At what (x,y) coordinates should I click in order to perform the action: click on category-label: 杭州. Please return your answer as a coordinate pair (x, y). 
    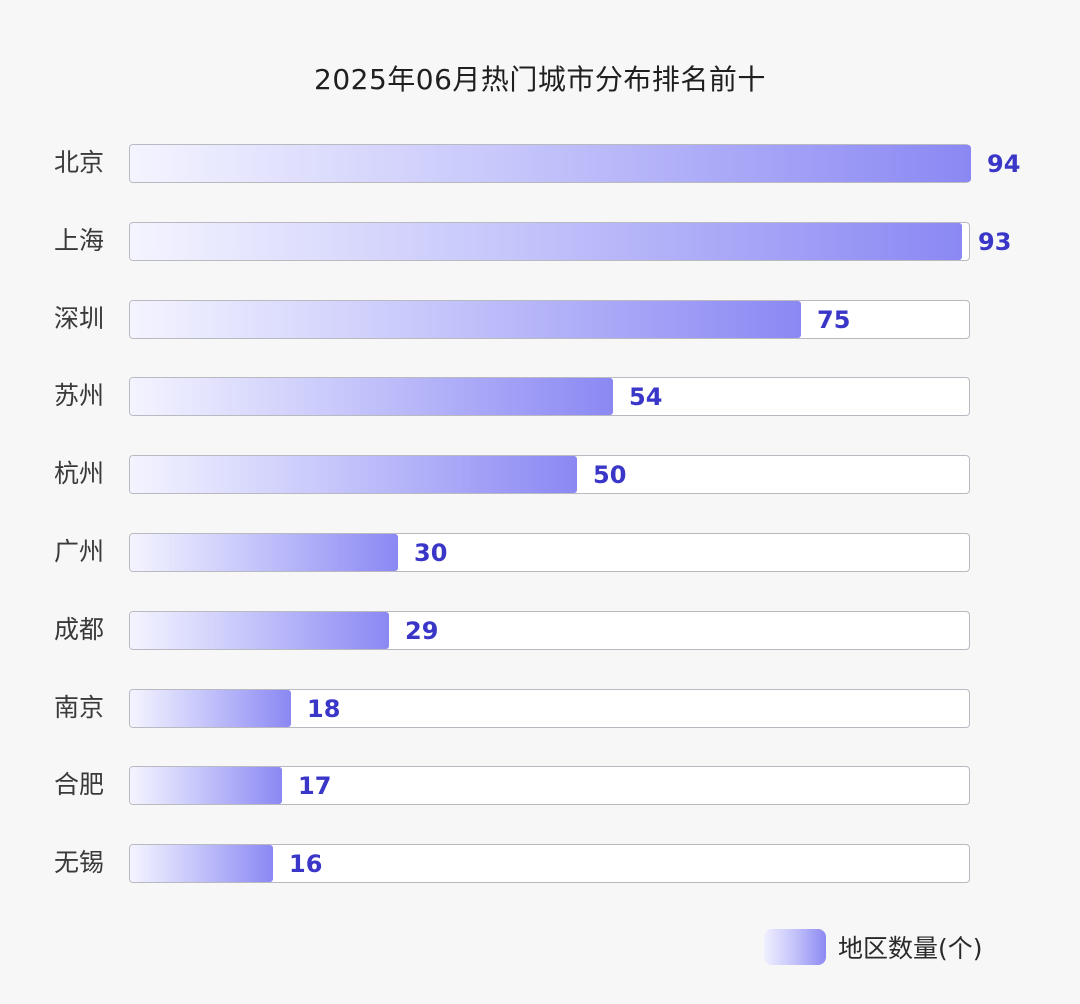
    Looking at the image, I should click on (79, 473).